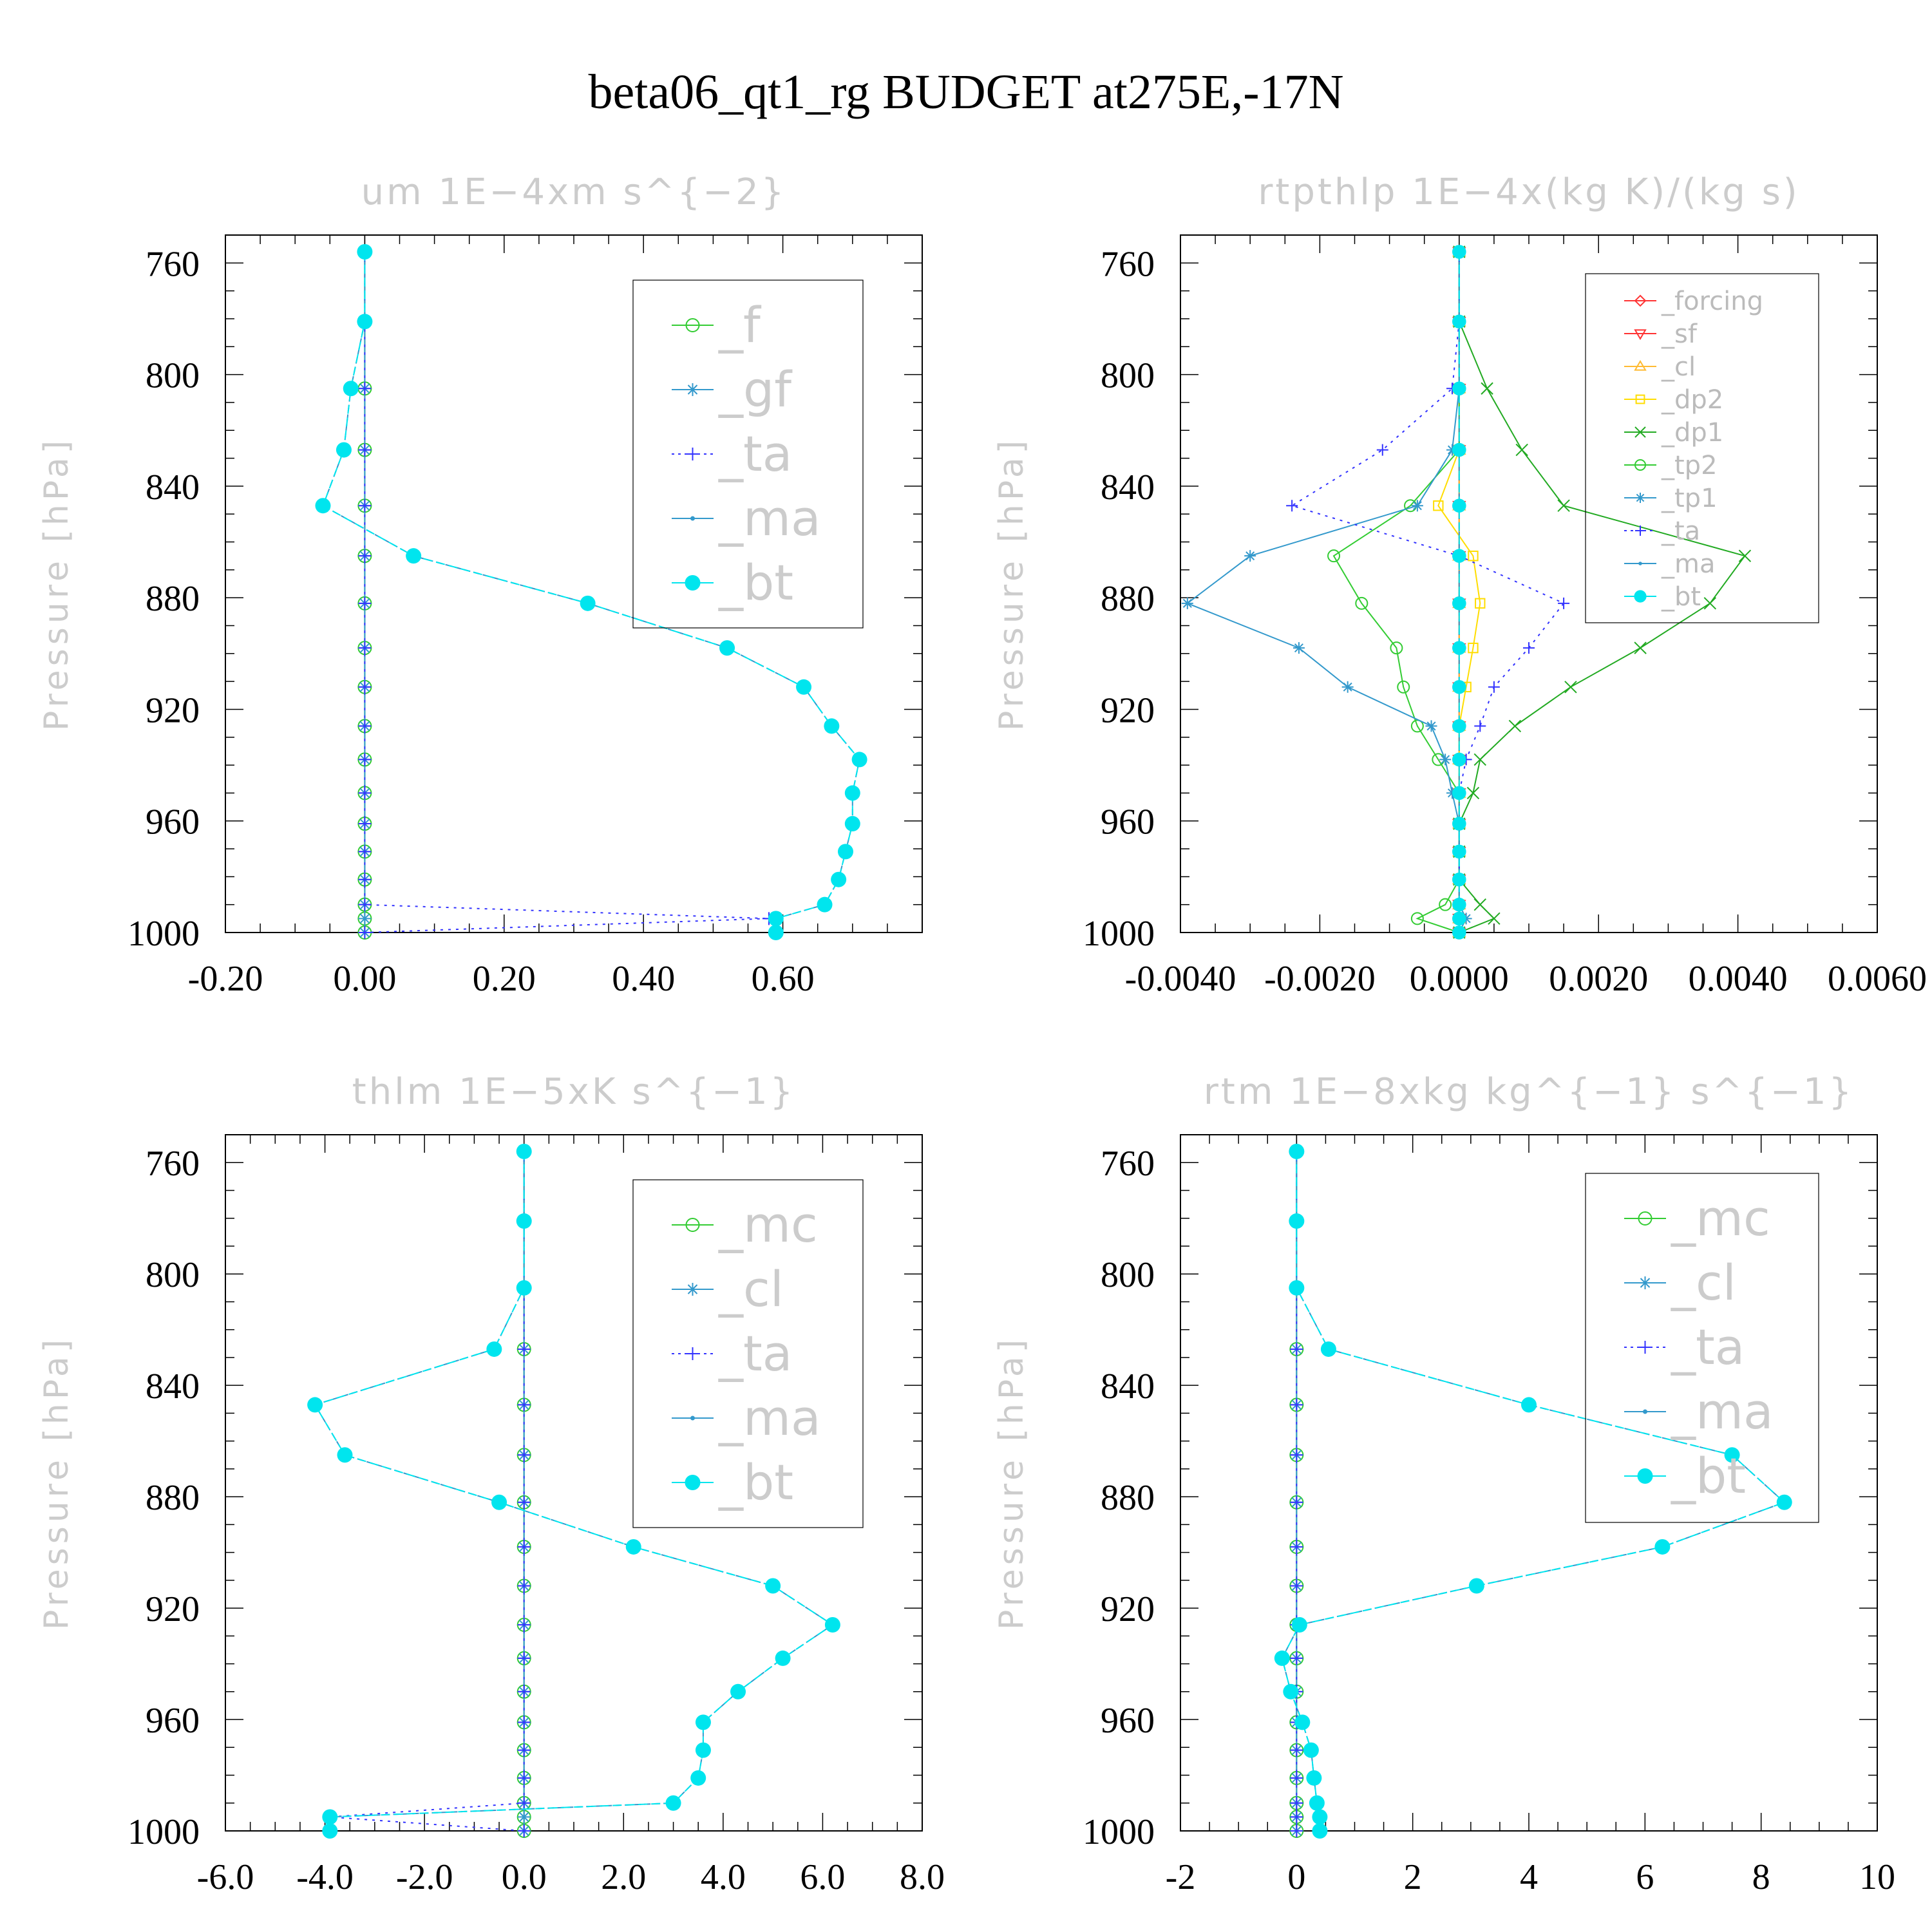 Image resolution: width=1932 pixels, height=1932 pixels. Describe the element at coordinates (745, 1224) in the screenshot. I see `legend-item-mc: _mc` at that location.